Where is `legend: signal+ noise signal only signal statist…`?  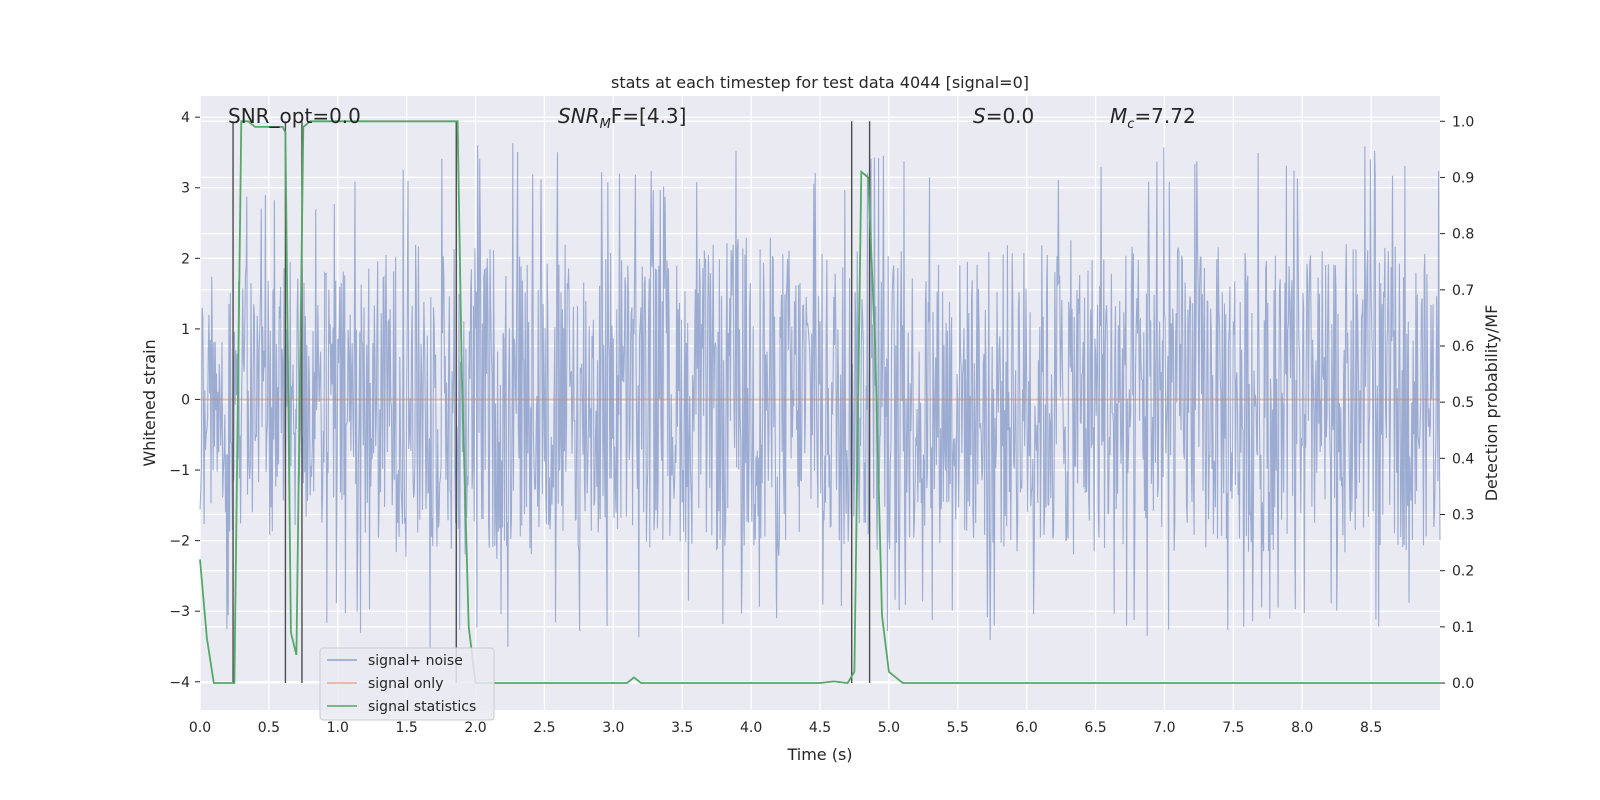
legend: signal+ noise signal only signal statist… is located at coordinates (407, 684).